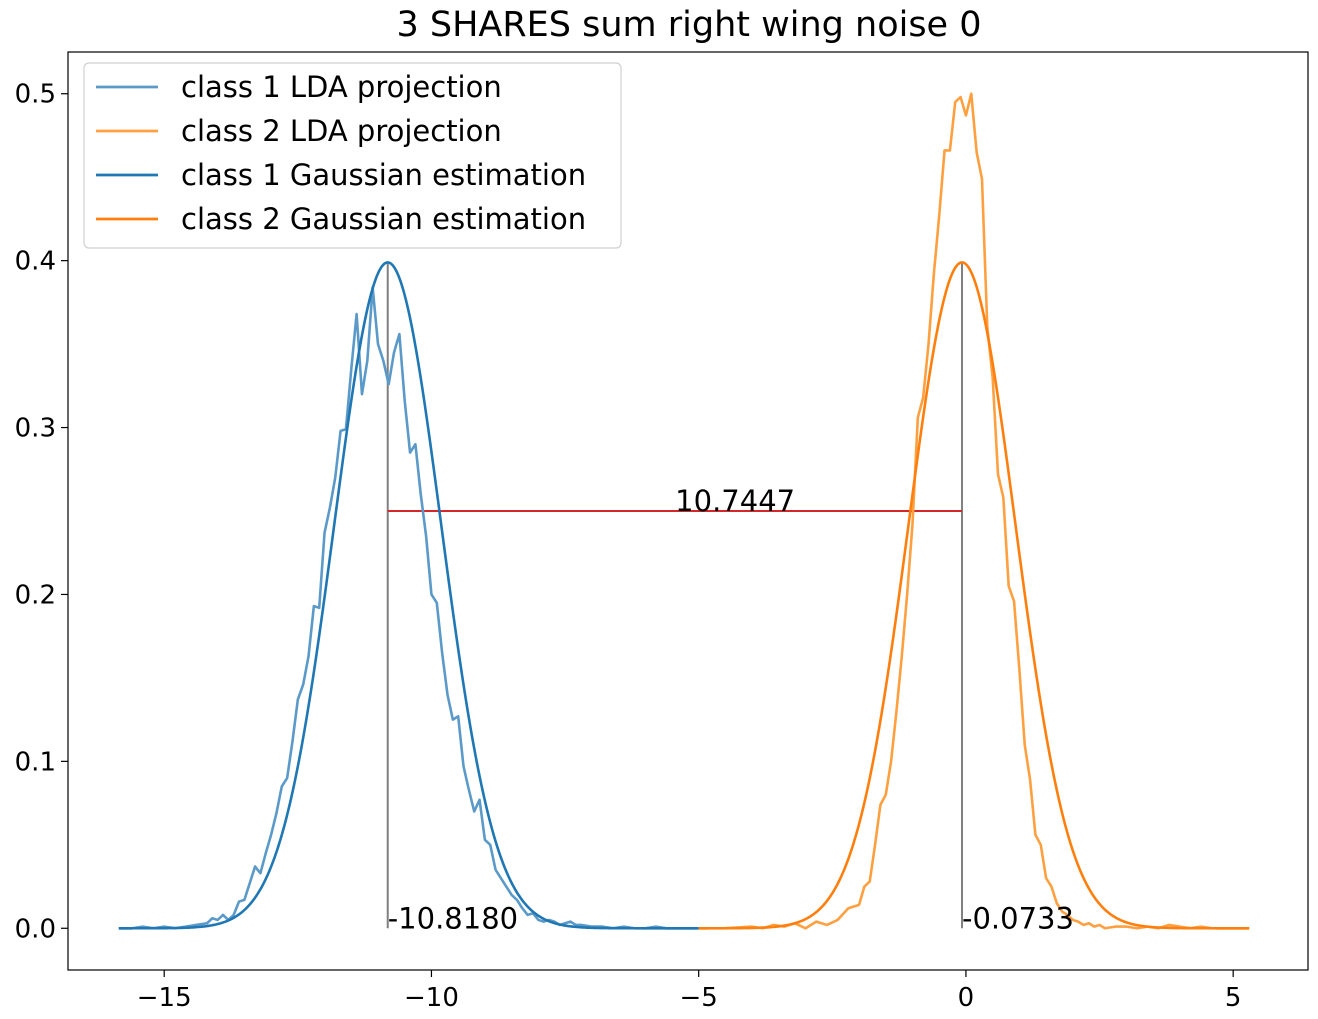  Describe the element at coordinates (35, 595) in the screenshot. I see `y-tick-label: 0.2` at that location.